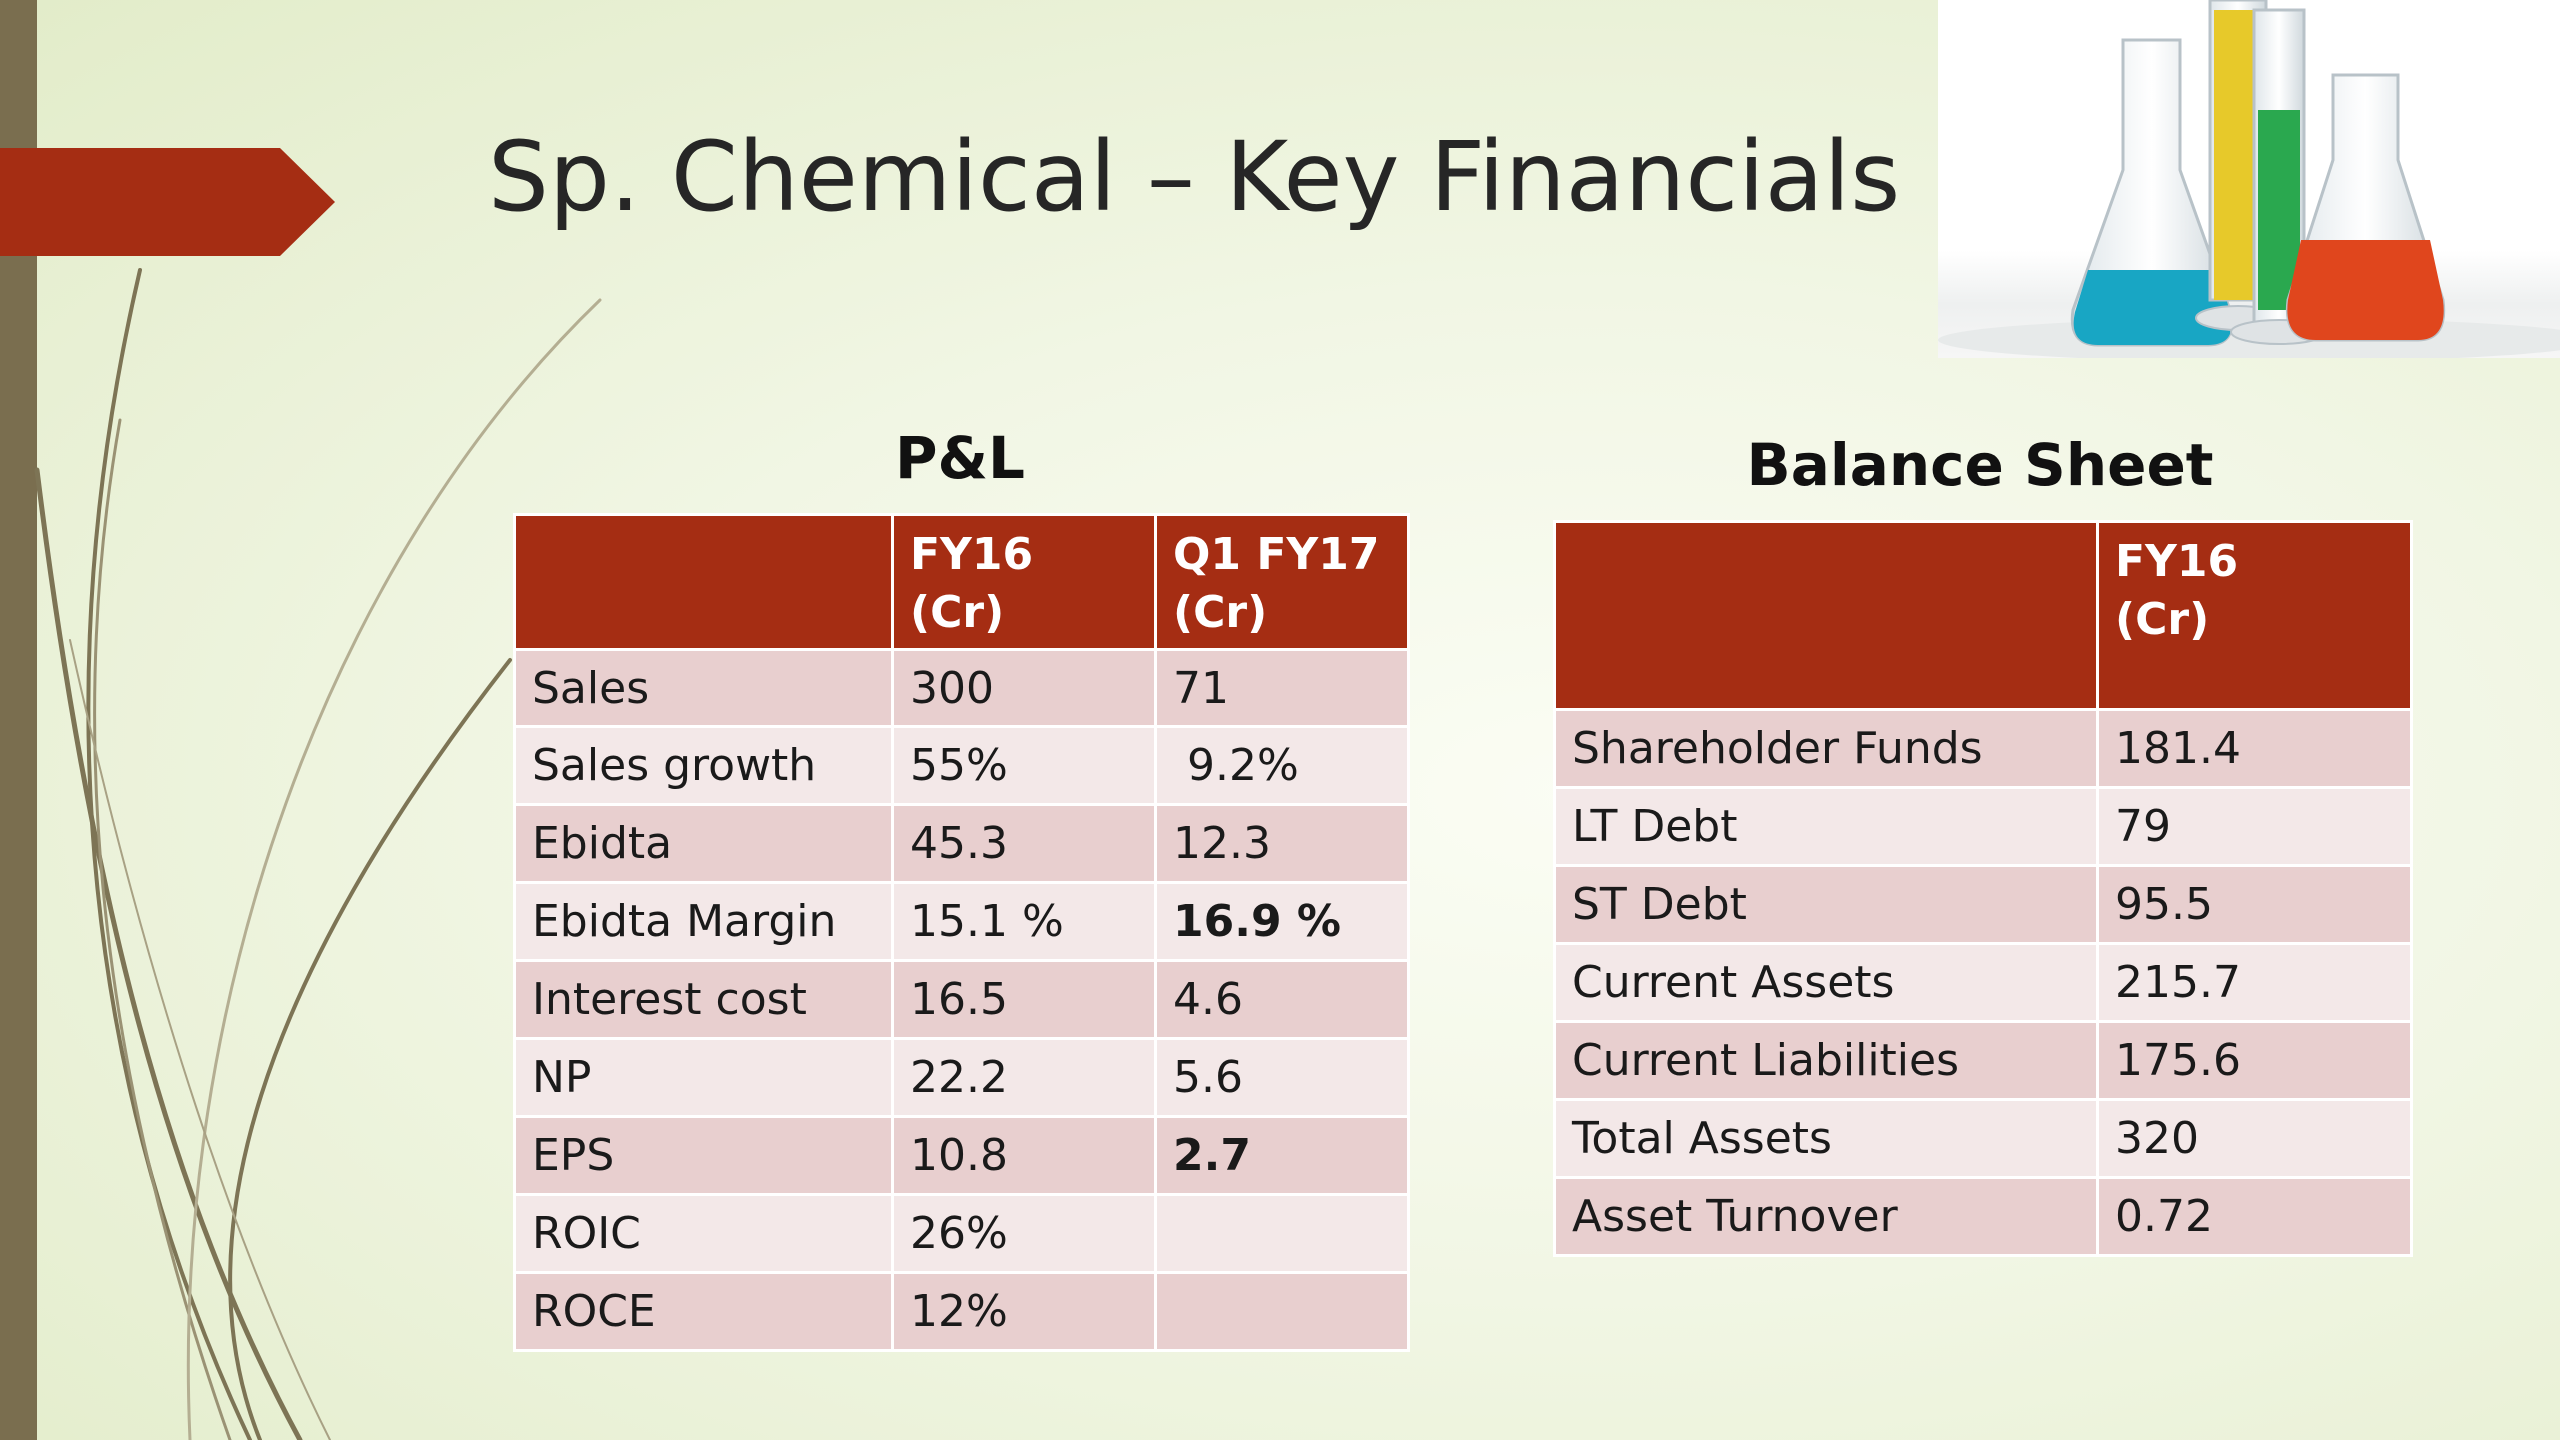  Describe the element at coordinates (1024, 921) in the screenshot. I see `fy16-value: 15.1 %` at that location.